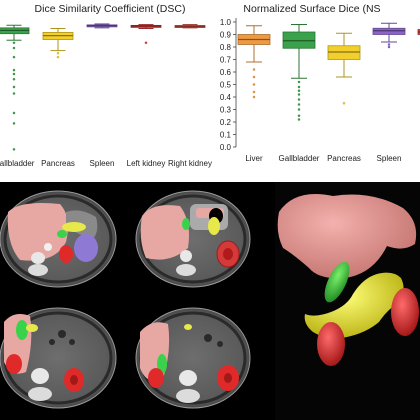 This screenshot has height=420, width=420. I want to click on y-tick-label: 0.6, so click(226, 72).